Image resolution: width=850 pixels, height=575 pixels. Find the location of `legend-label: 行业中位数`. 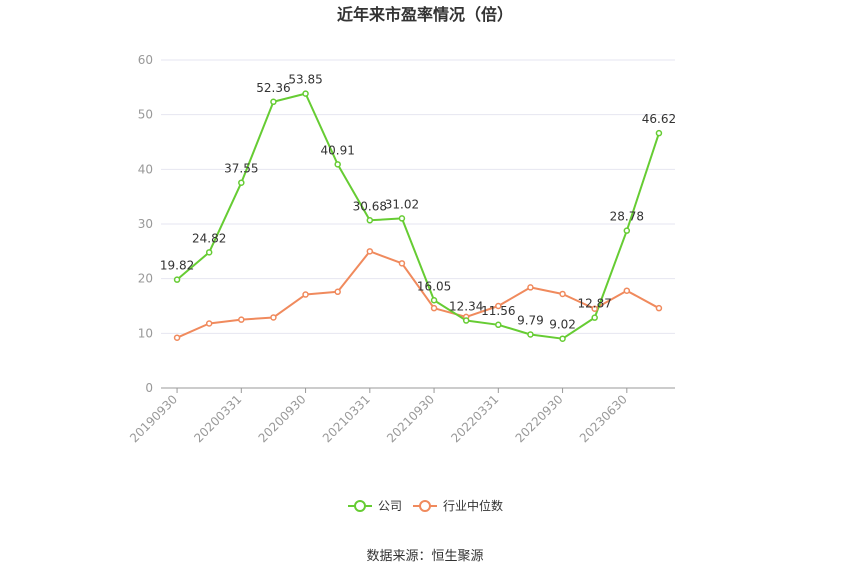

legend-label: 行业中位数 is located at coordinates (473, 505).